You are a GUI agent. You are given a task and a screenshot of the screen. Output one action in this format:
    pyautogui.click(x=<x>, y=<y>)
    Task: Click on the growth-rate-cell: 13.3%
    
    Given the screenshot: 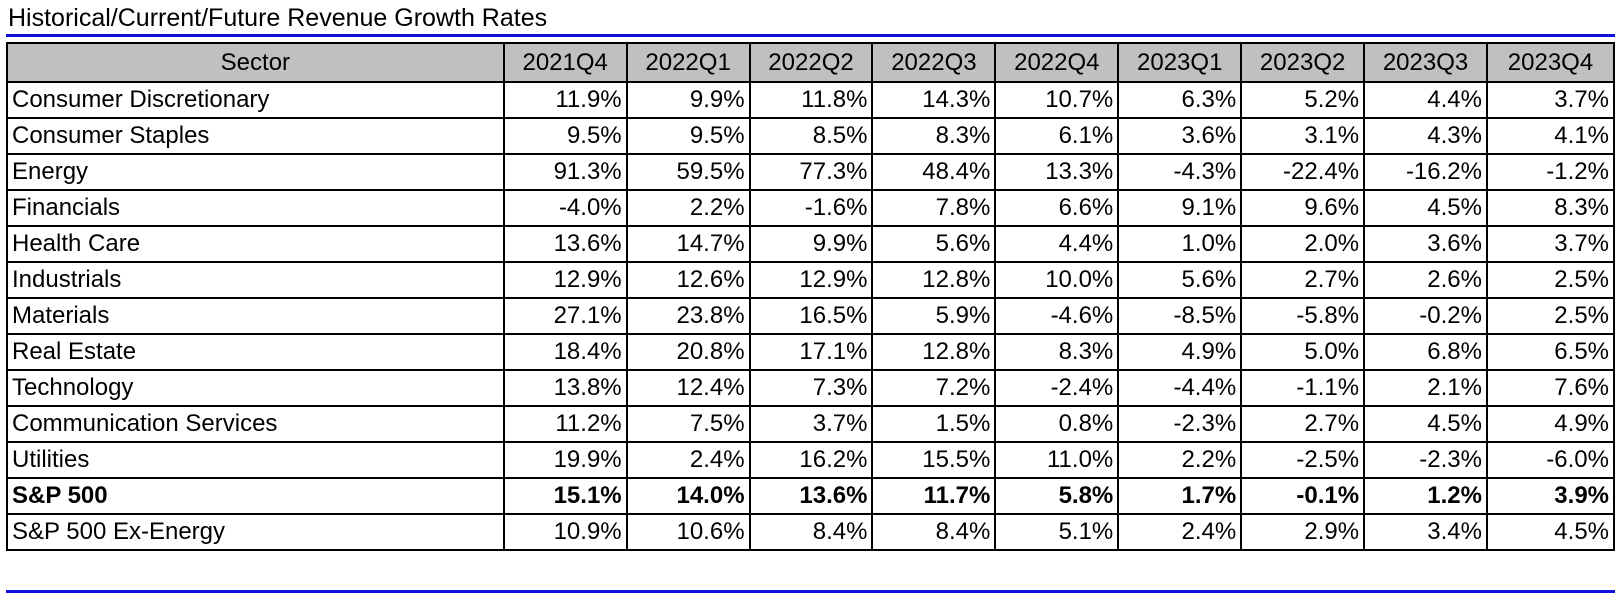 What is the action you would take?
    pyautogui.click(x=1057, y=172)
    